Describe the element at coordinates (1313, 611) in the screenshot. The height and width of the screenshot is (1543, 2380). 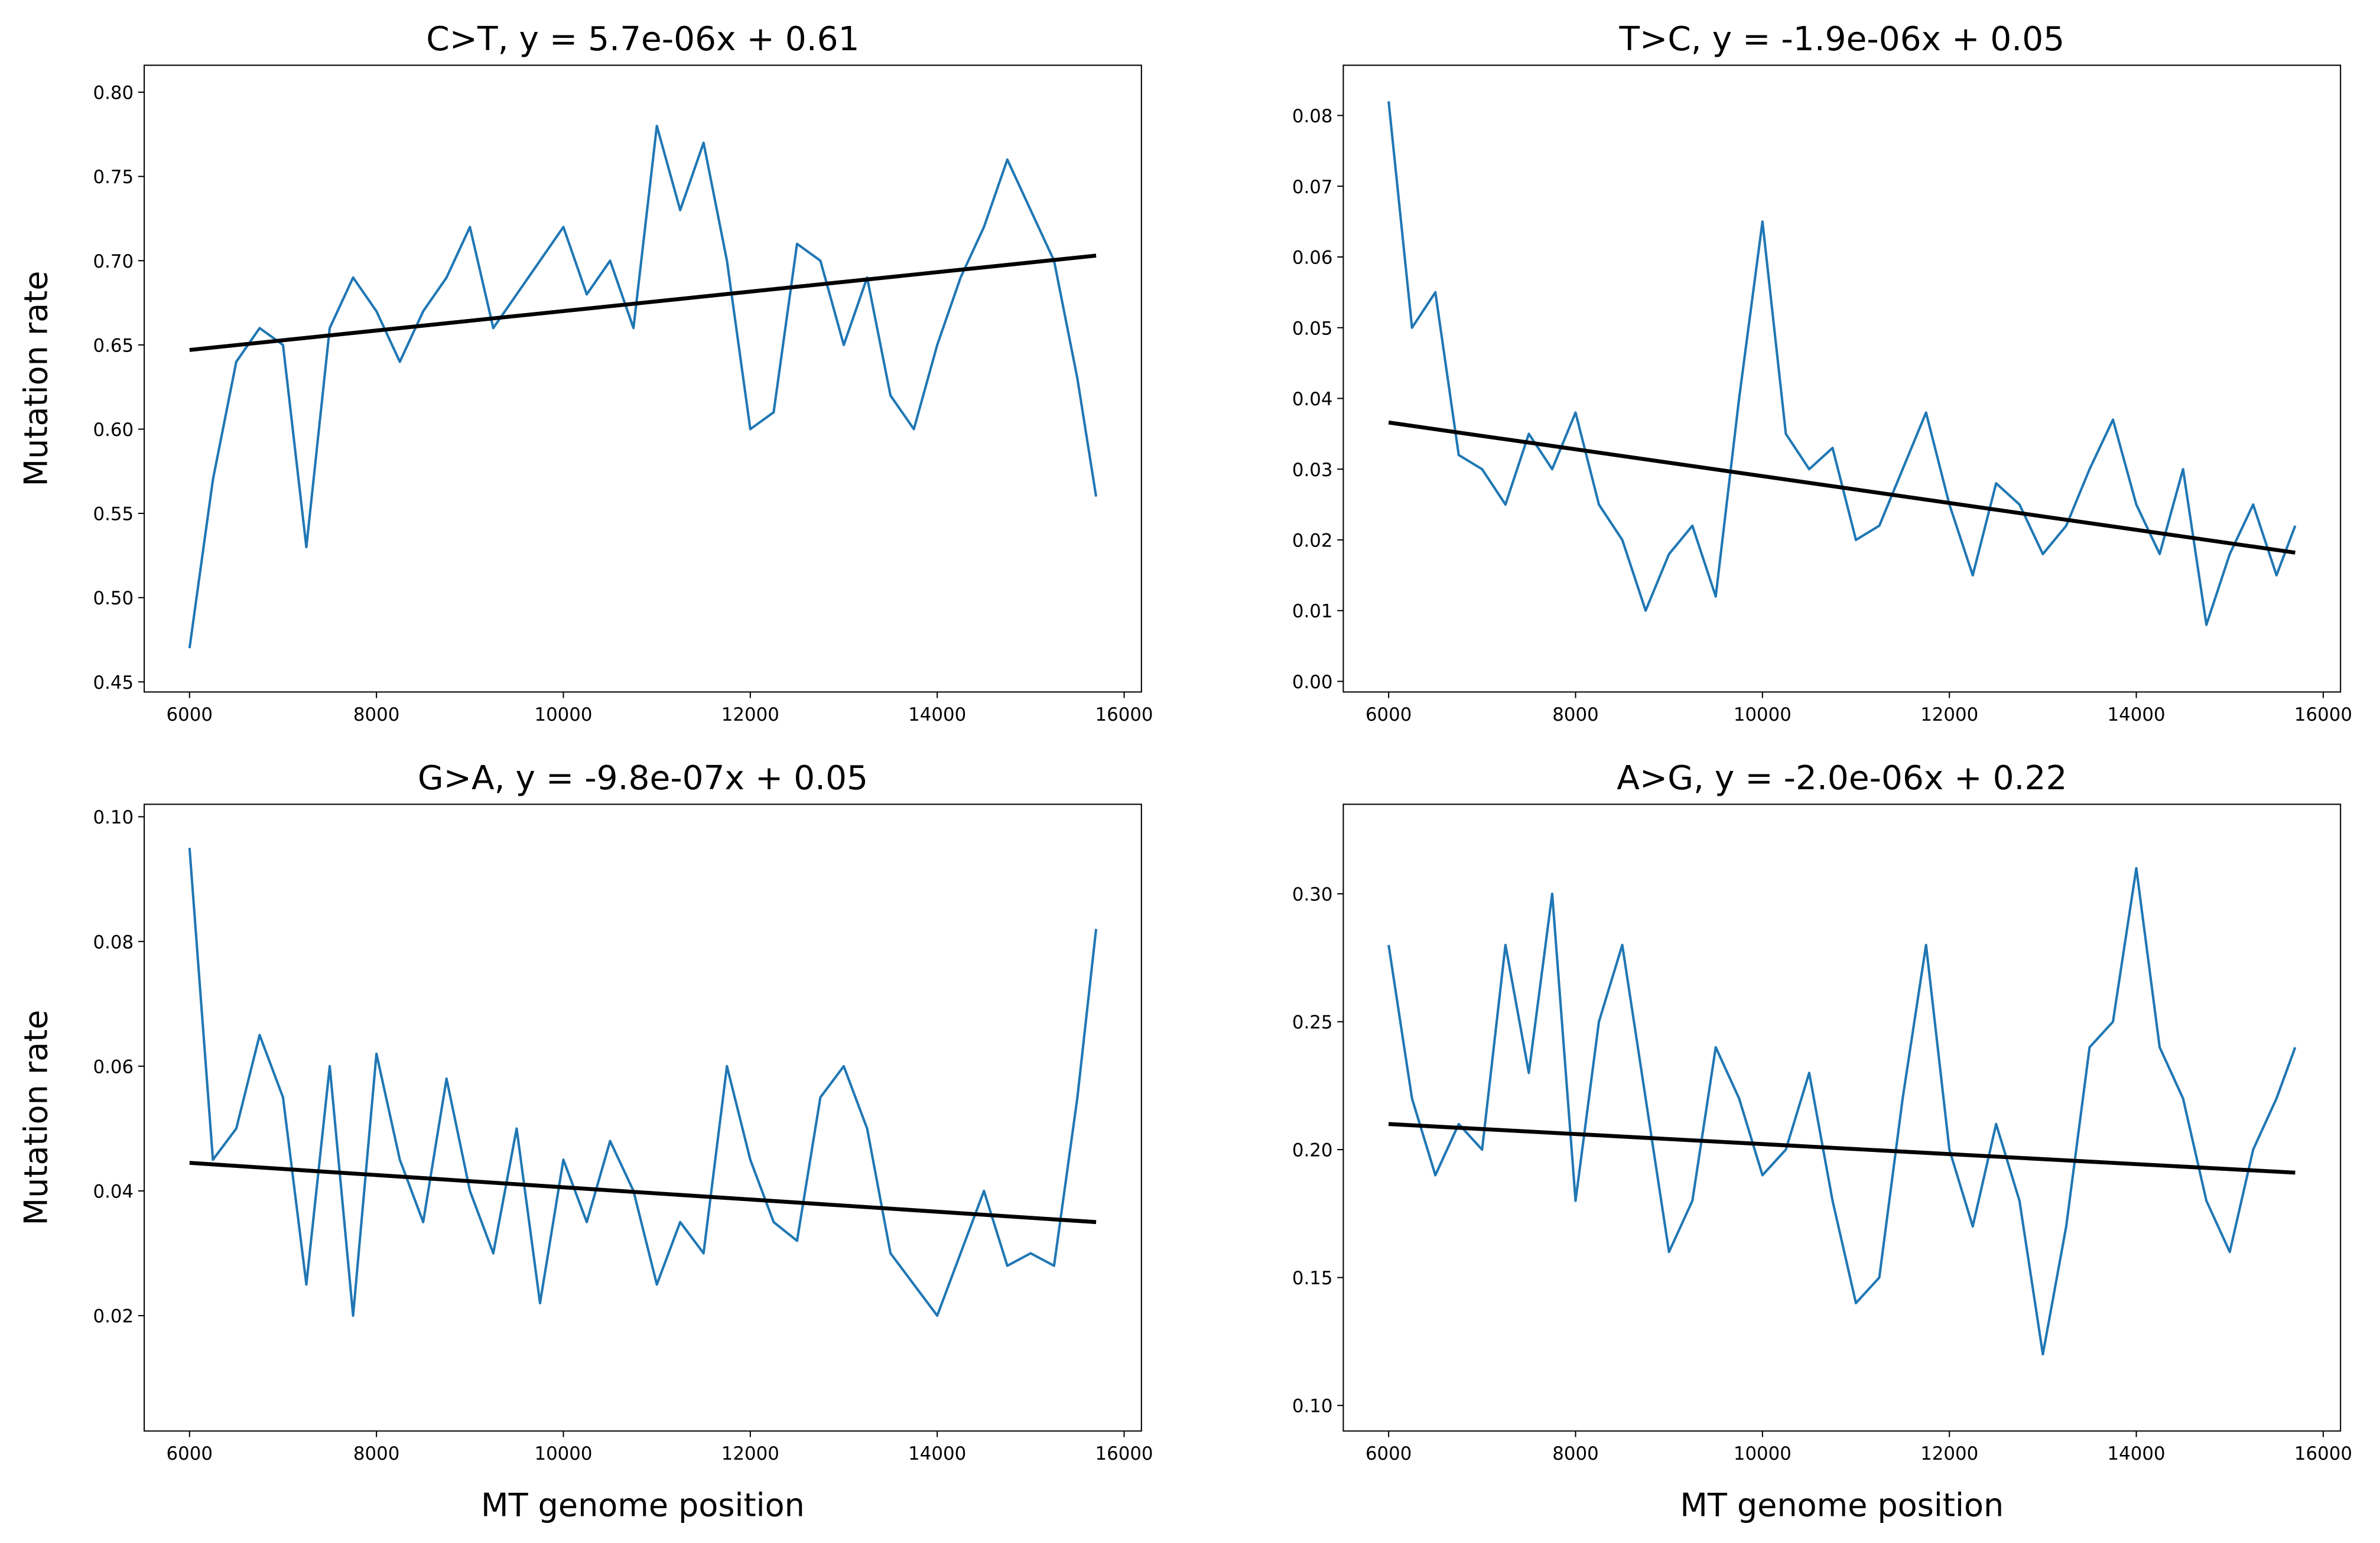
I see `y-tick-label: 0.01` at that location.